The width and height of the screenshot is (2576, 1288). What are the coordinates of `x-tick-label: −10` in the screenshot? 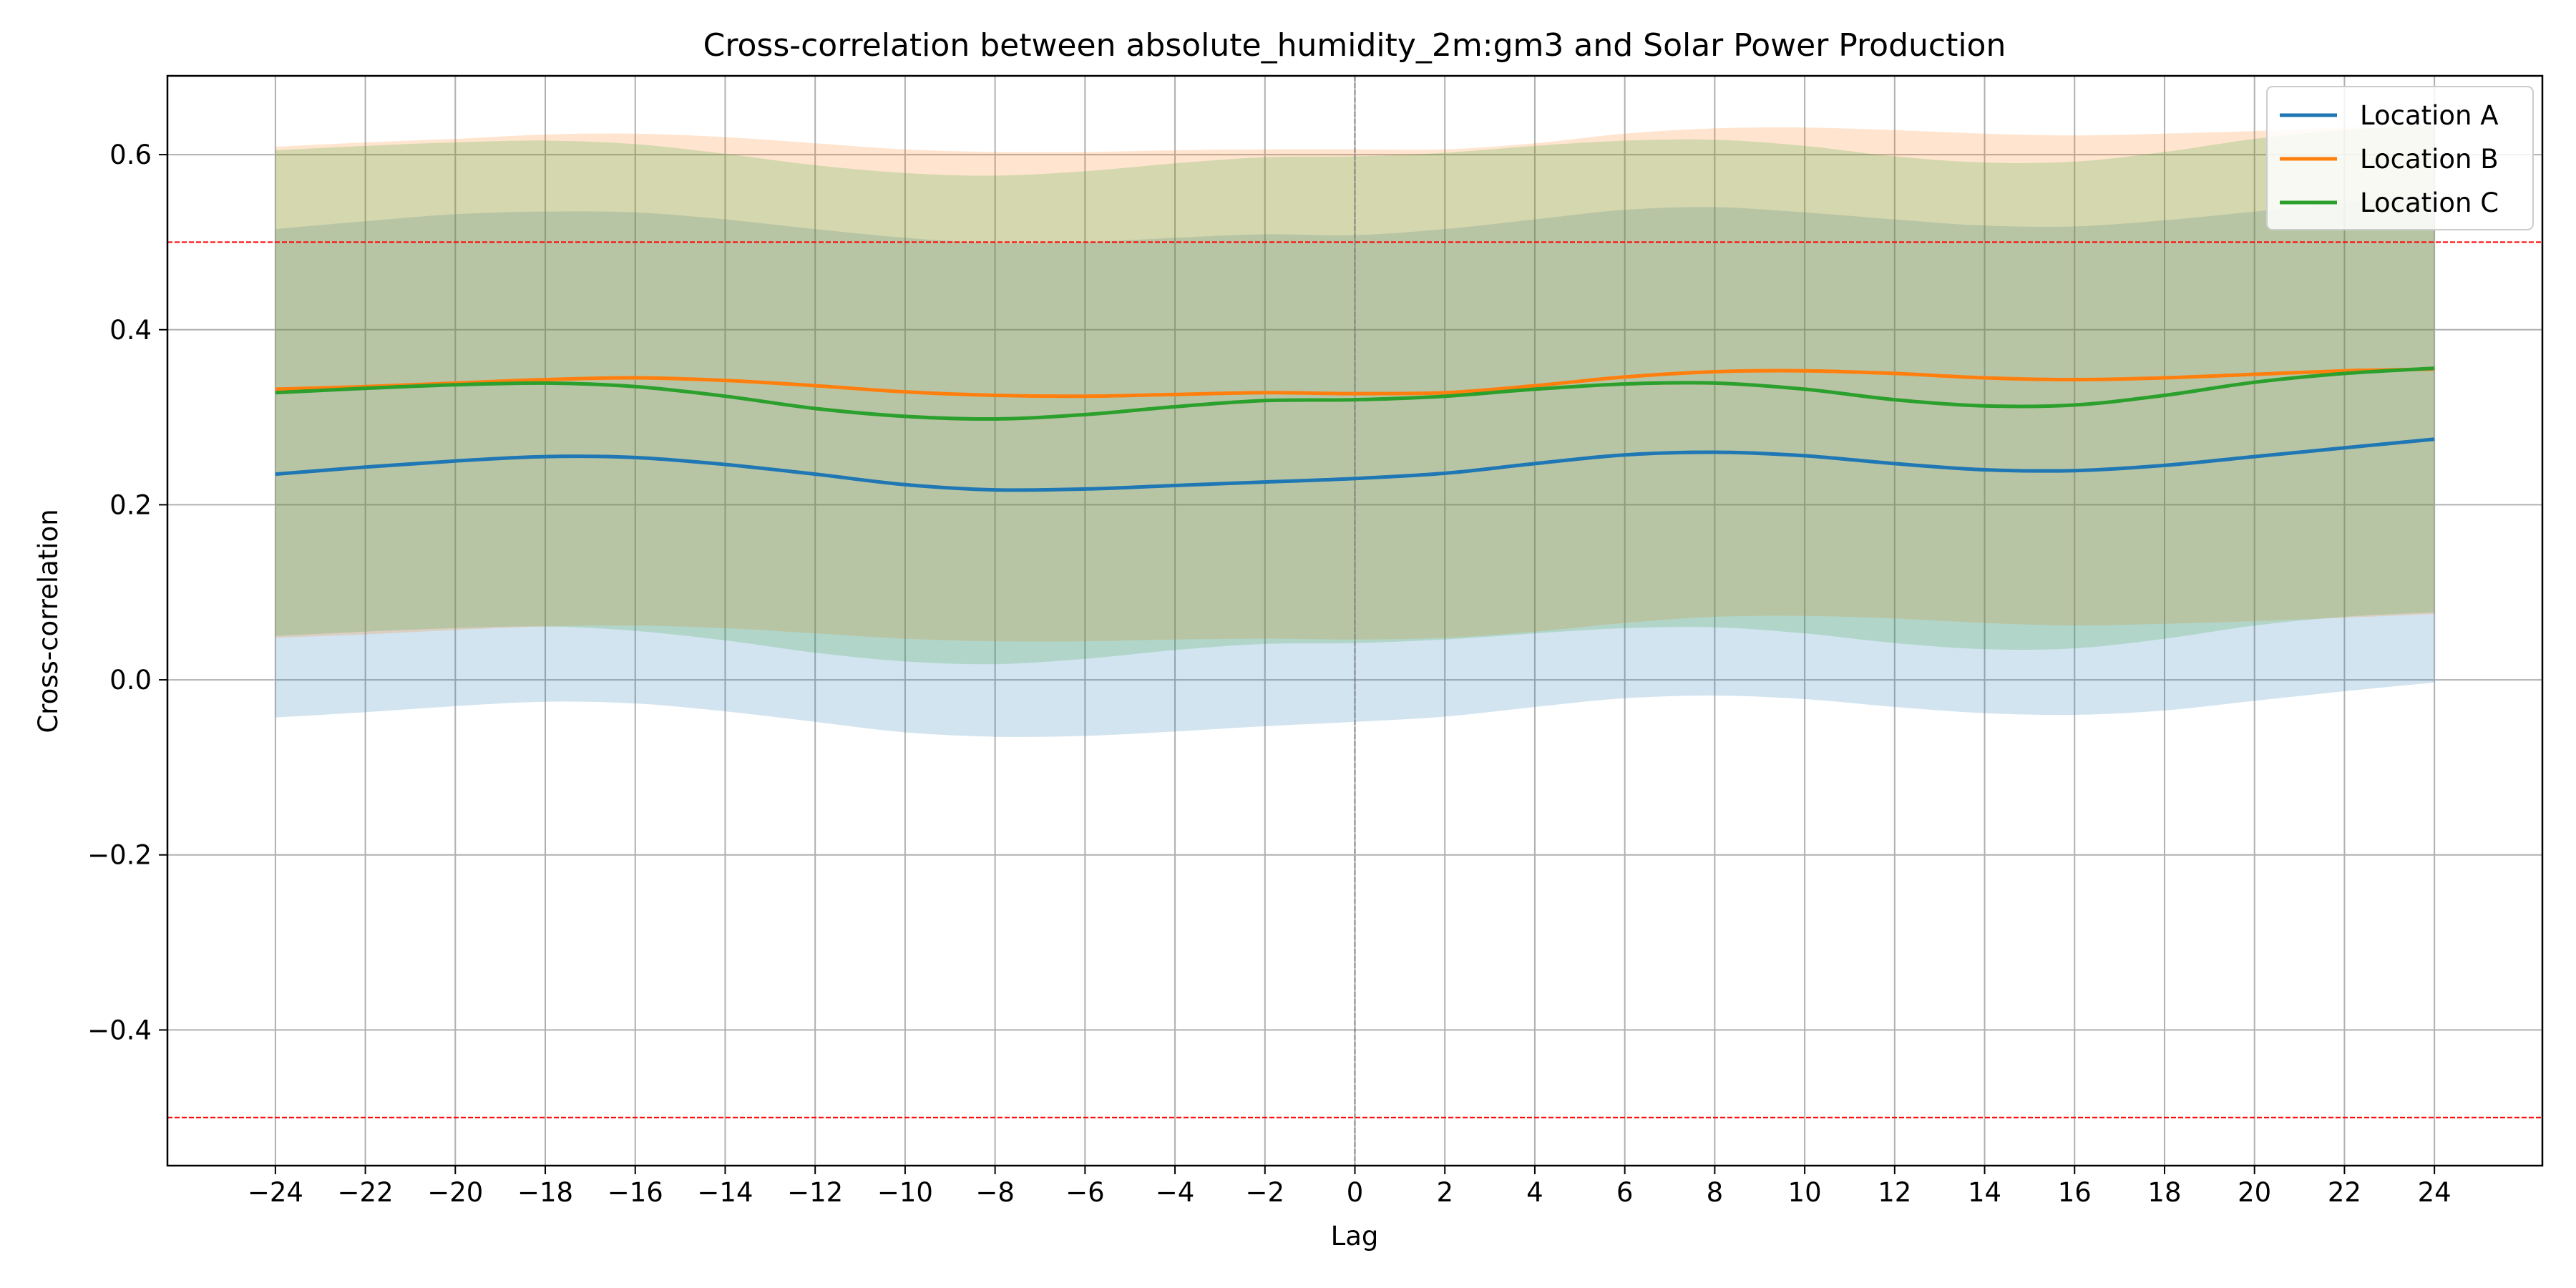 It's located at (905, 1192).